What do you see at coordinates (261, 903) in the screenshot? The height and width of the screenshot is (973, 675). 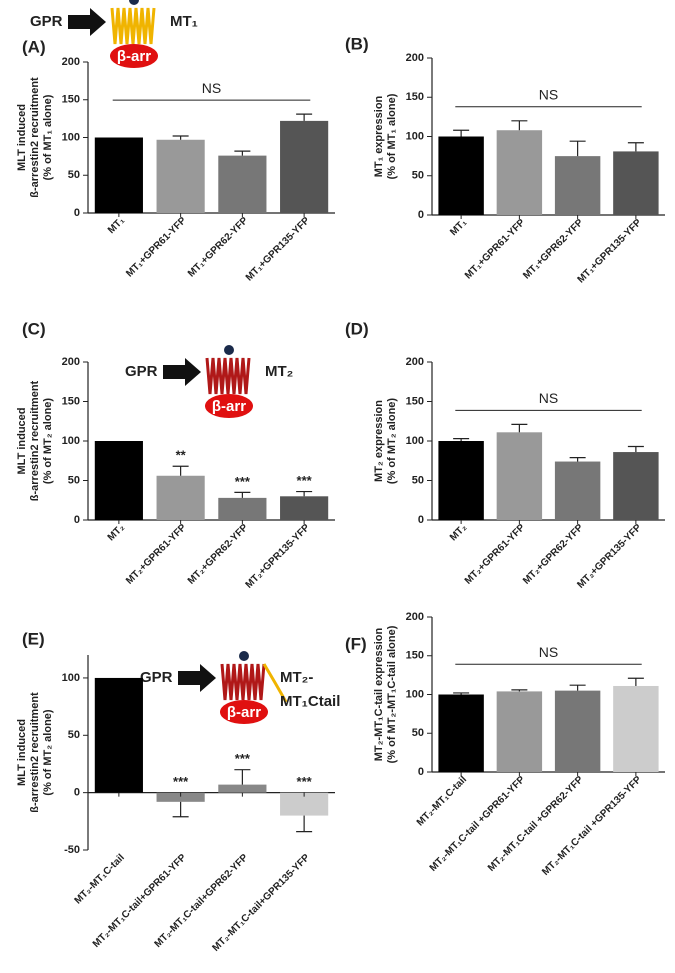 I see `x-tick-label: MT₂-MT₁C-tail+GPR135-YFP` at bounding box center [261, 903].